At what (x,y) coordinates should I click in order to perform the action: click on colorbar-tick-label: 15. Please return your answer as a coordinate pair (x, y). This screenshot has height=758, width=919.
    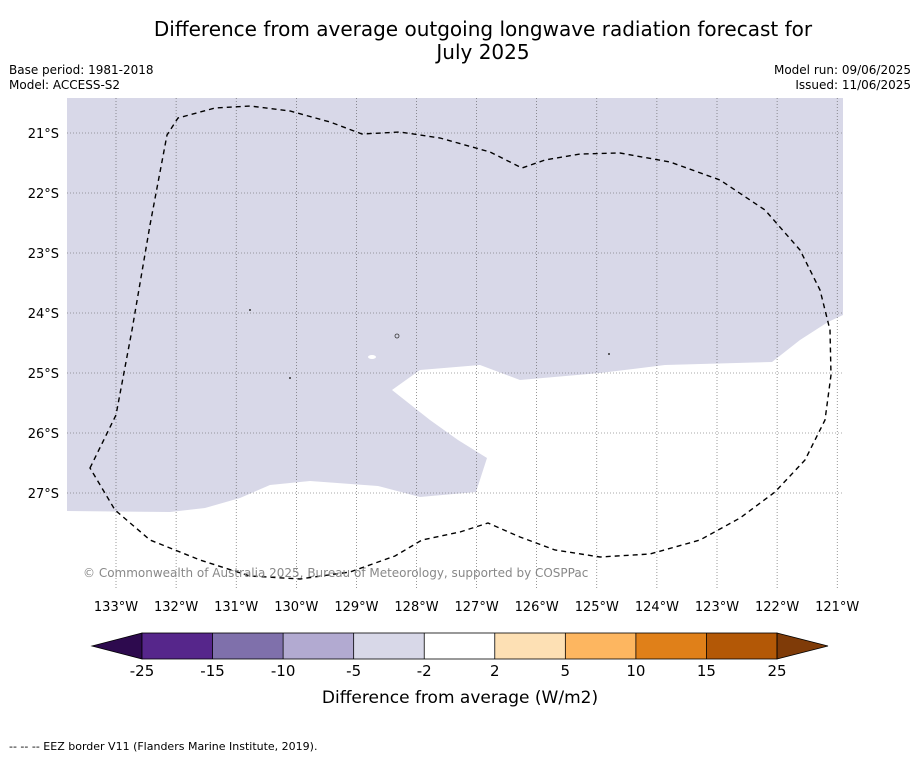
    Looking at the image, I should click on (706, 671).